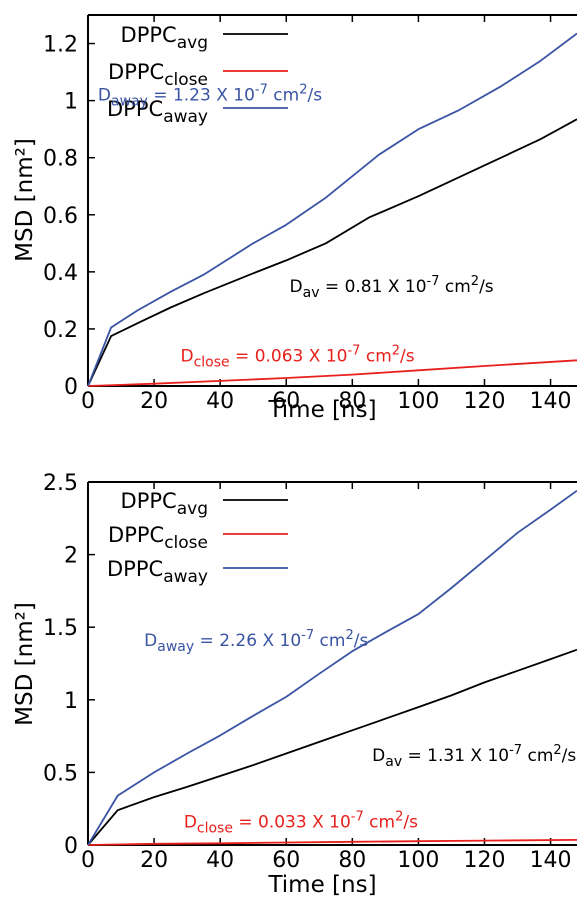  I want to click on diffusion-annotation-away: Daway = 1.23 X 10-7 cm2/s, so click(210, 96).